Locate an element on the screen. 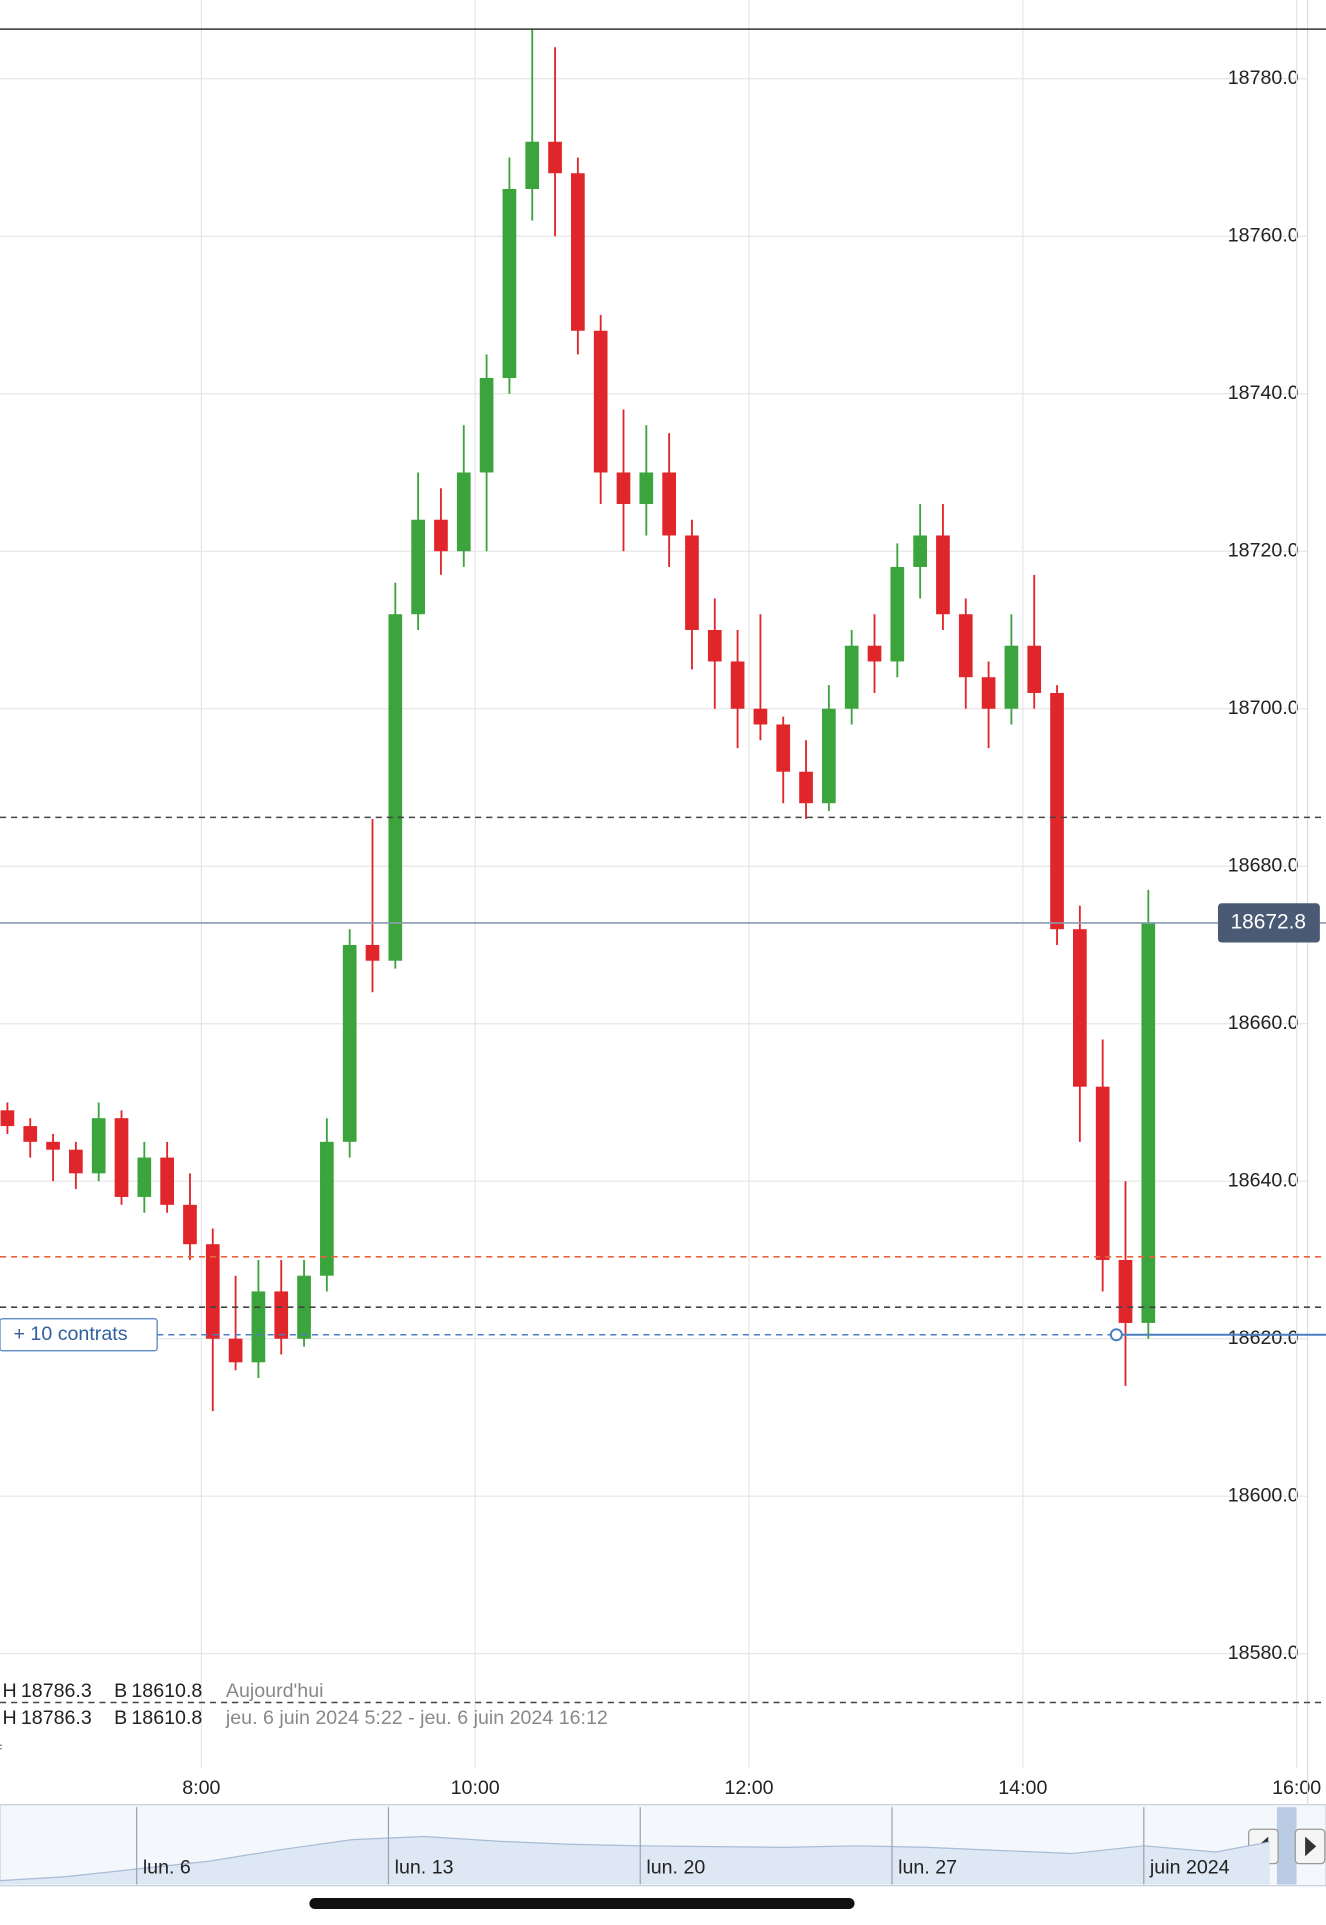 This screenshot has height=1925, width=1326. y-tick-label: 18740.0 is located at coordinates (1263, 393).